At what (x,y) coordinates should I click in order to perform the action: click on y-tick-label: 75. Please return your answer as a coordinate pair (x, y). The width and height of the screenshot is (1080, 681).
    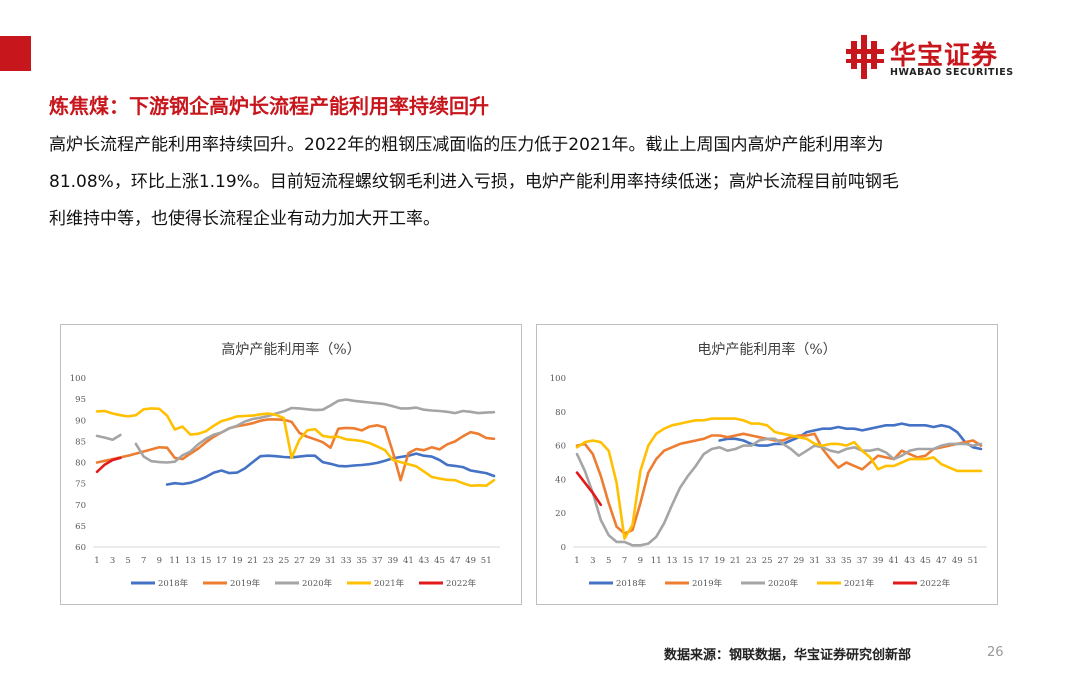
    Looking at the image, I should click on (80, 485).